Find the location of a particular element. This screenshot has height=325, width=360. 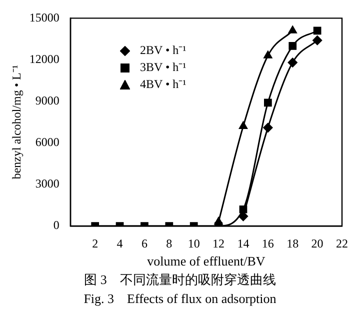

legend-label: 2BV • h⁻¹ is located at coordinates (163, 50).